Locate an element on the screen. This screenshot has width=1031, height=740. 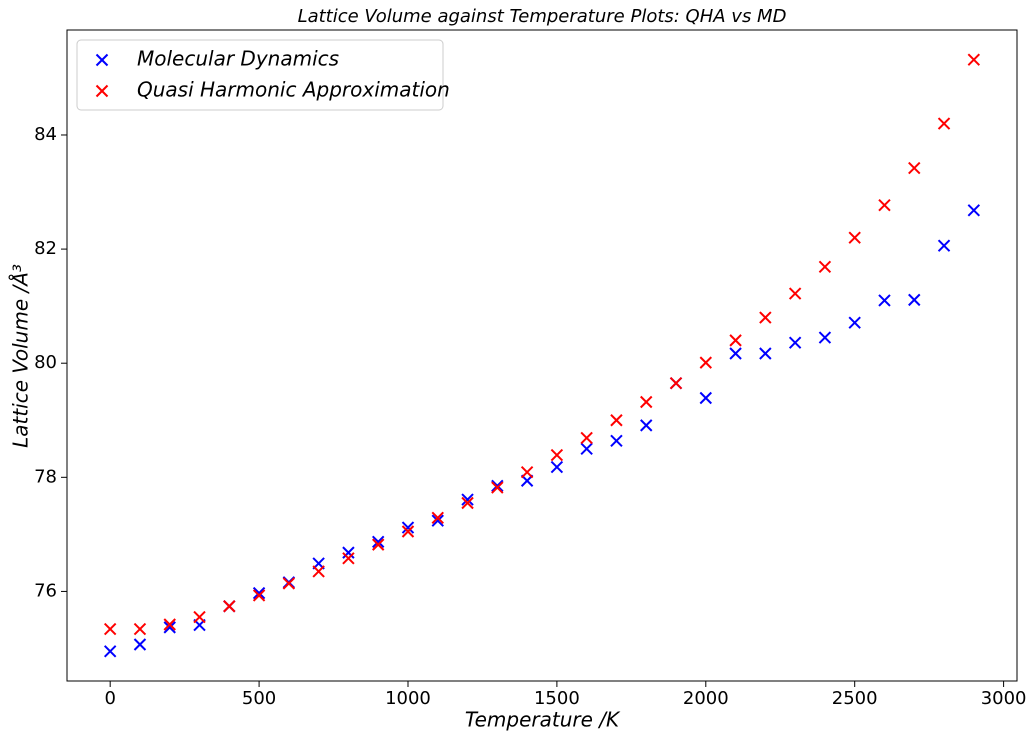
y-tick-label: 78 is located at coordinates (45, 476).